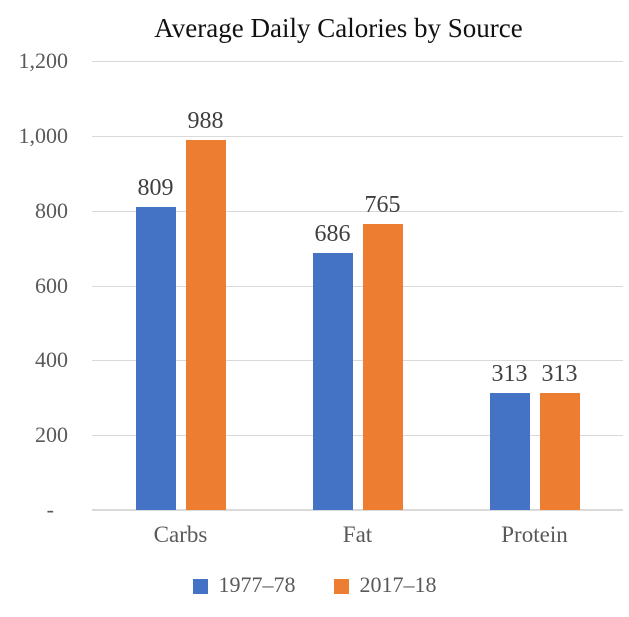  What do you see at coordinates (51, 435) in the screenshot?
I see `y-axis-tick-label: 200` at bounding box center [51, 435].